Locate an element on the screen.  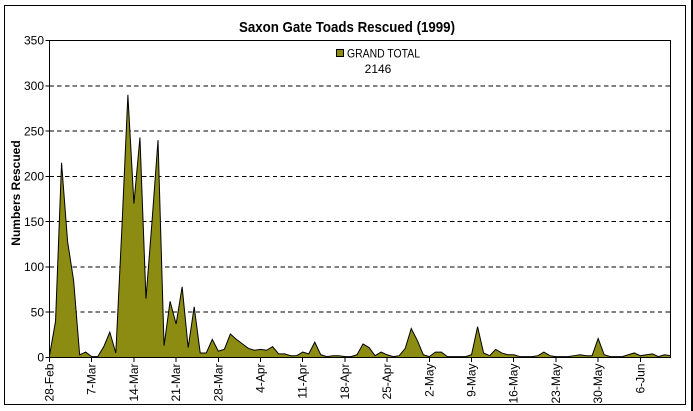
svg-text: 200 is located at coordinates (34, 177).